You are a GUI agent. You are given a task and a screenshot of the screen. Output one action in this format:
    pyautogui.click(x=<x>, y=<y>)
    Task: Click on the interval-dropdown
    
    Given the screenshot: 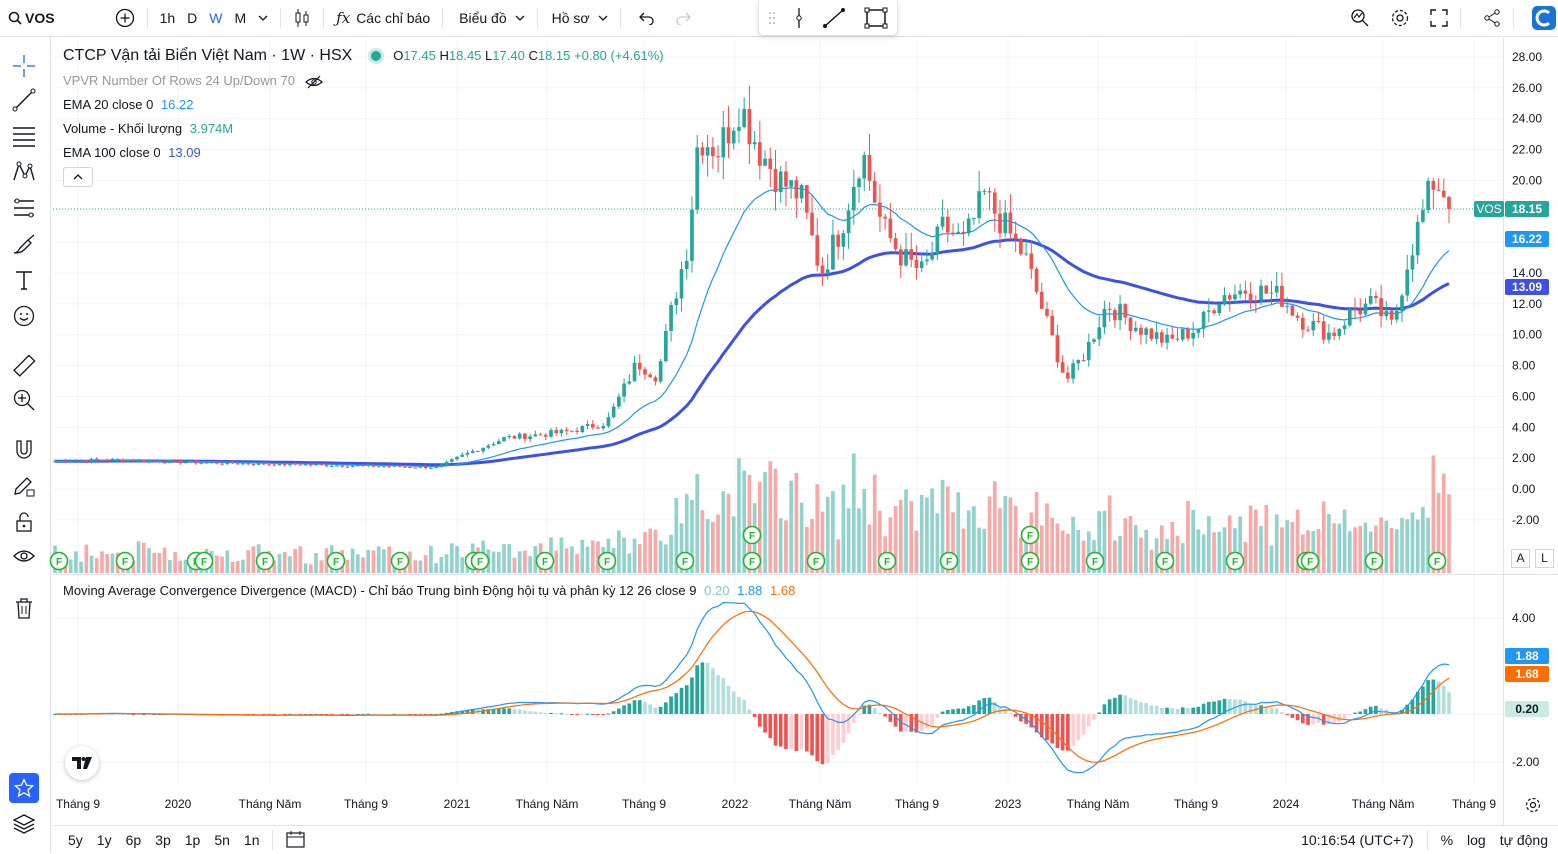 What is the action you would take?
    pyautogui.click(x=263, y=18)
    